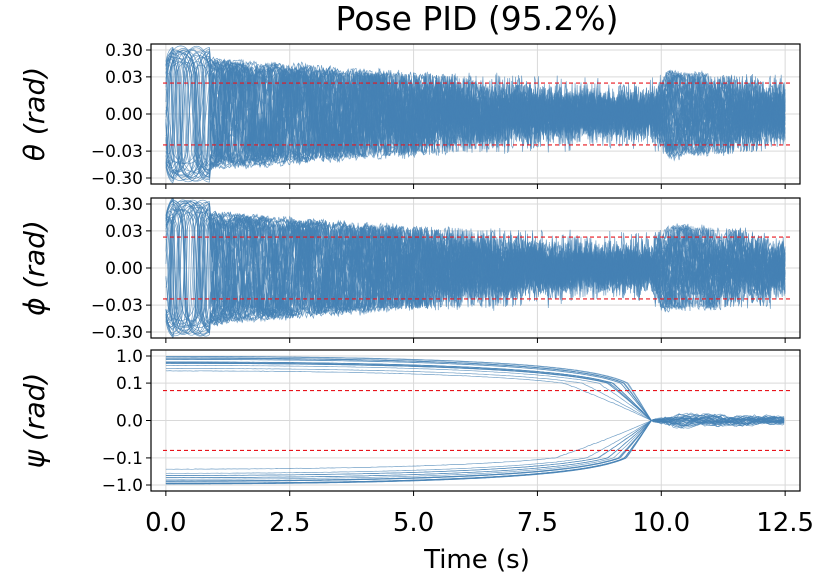 This screenshot has height=581, width=831. Describe the element at coordinates (124, 115) in the screenshot. I see `ytick-label-theta-2: 0.00` at that location.